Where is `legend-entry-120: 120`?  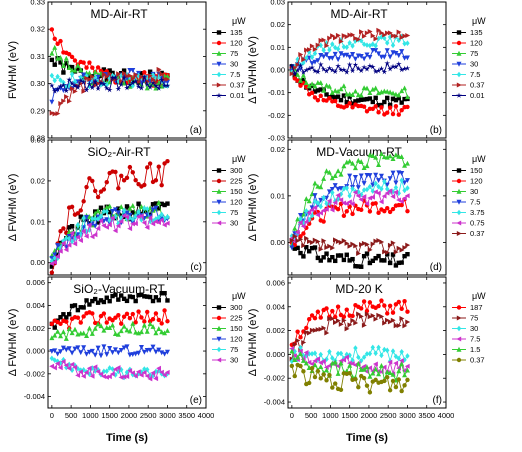 legend-entry-120: 120 is located at coordinates (236, 43).